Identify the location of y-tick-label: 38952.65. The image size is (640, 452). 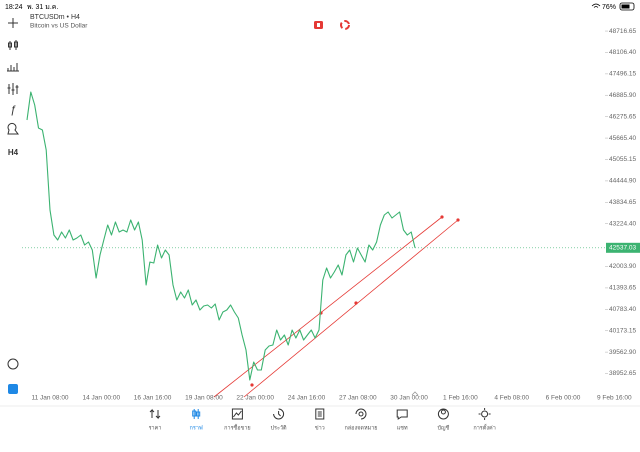
(622, 373).